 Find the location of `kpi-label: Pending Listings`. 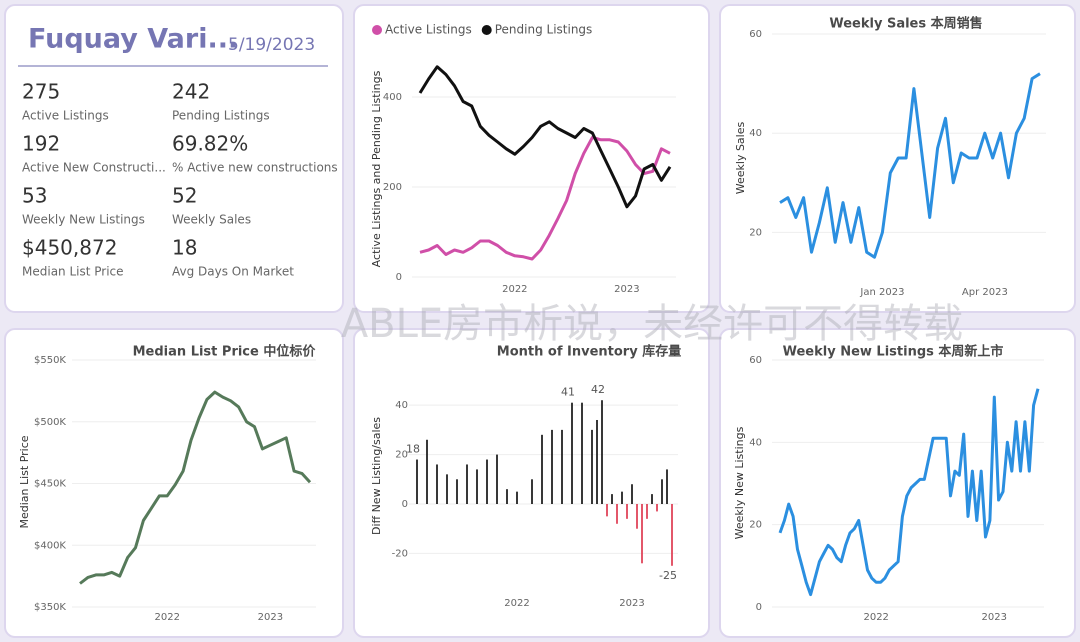

kpi-label: Pending Listings is located at coordinates (221, 116).